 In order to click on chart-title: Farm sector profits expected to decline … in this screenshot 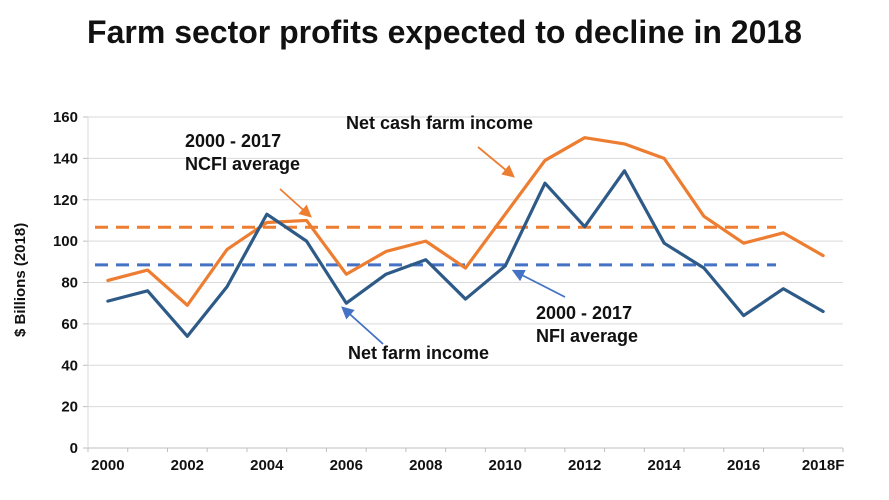, I will do `click(444, 32)`.